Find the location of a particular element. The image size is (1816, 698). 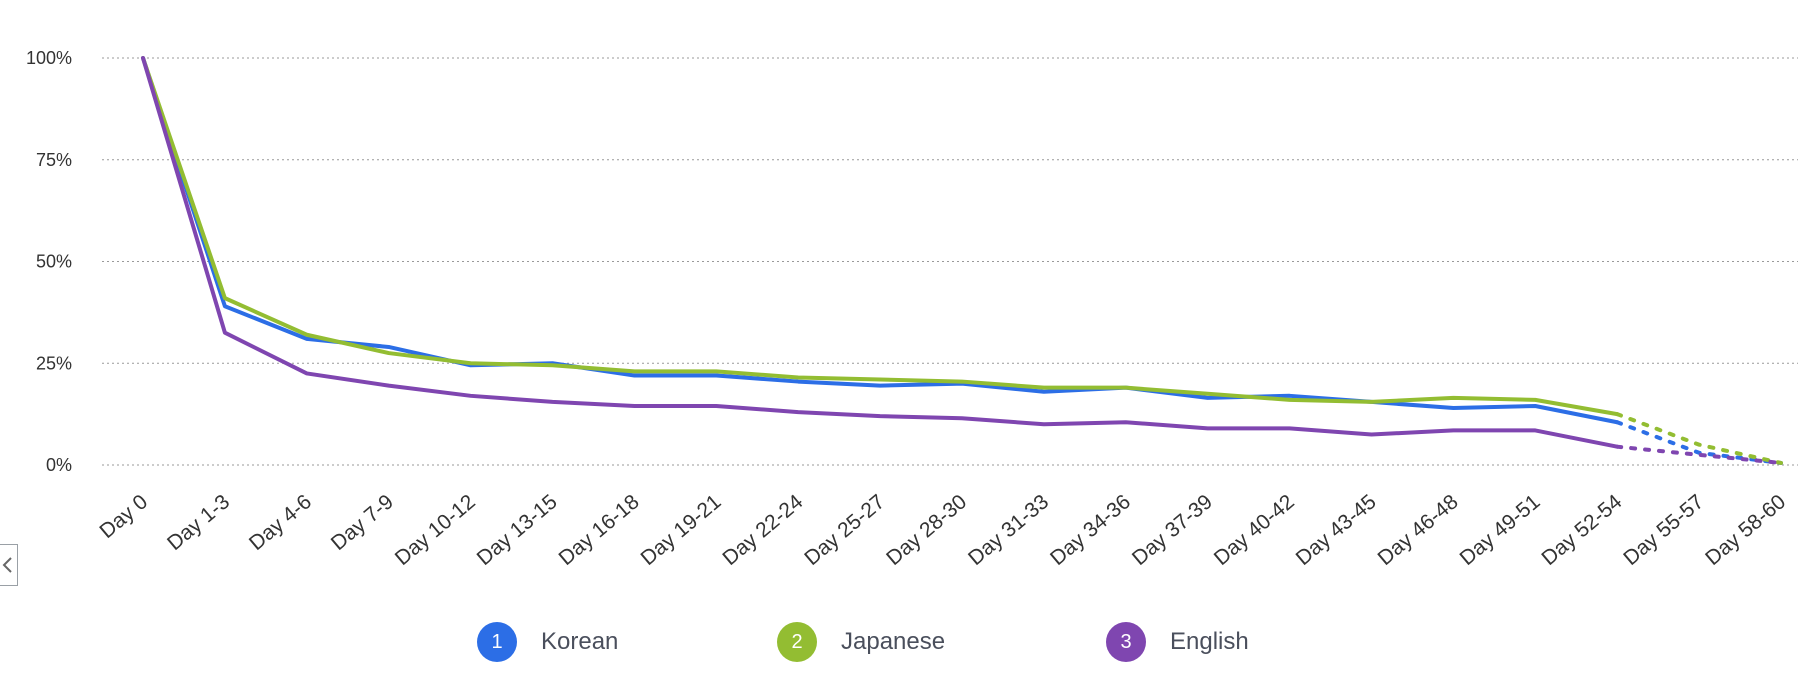

series-line-incomplete-english is located at coordinates (1699, 454).